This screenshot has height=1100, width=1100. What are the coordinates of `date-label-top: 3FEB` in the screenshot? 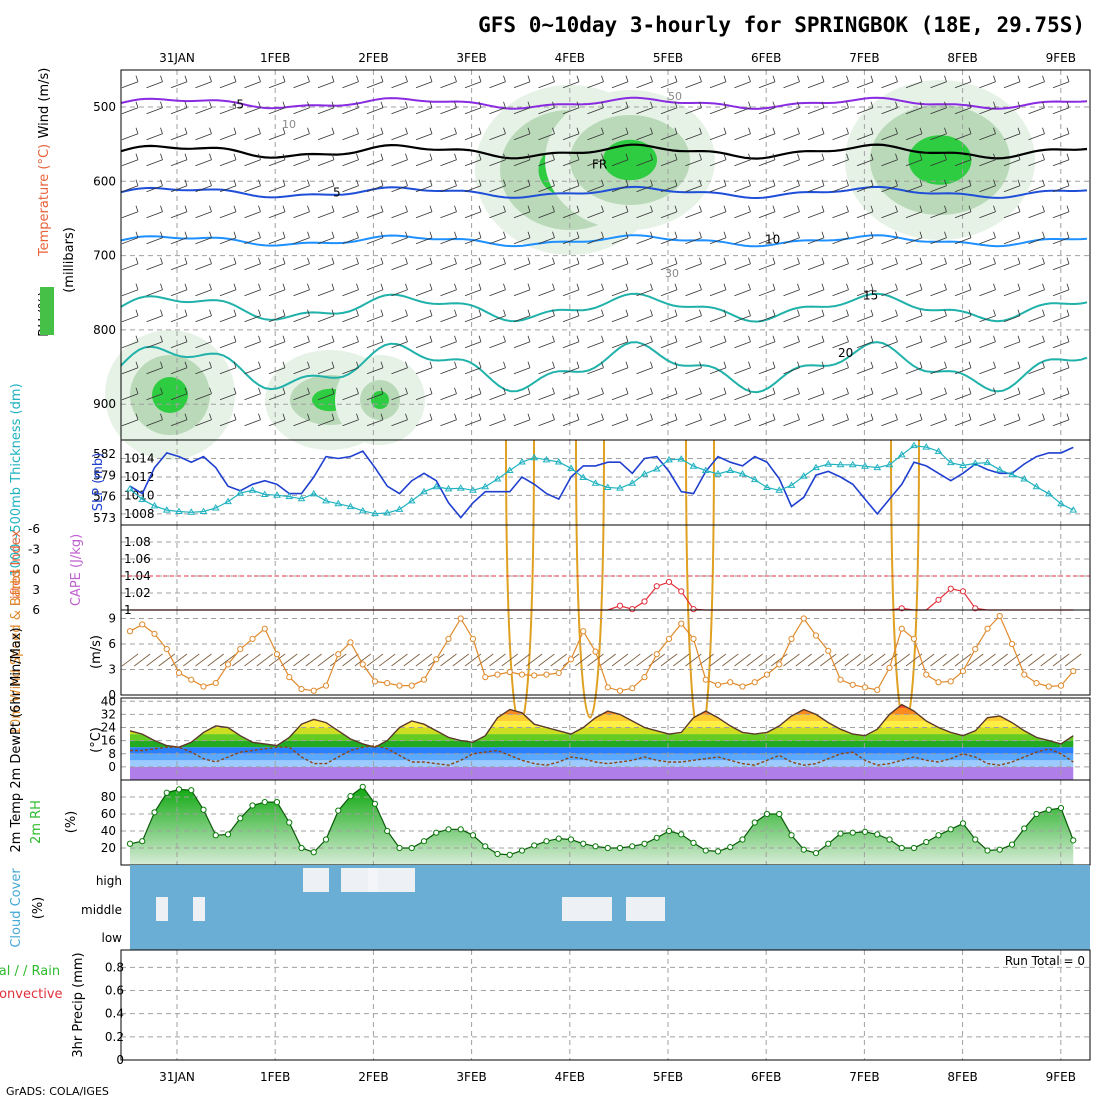 It's located at (471, 58).